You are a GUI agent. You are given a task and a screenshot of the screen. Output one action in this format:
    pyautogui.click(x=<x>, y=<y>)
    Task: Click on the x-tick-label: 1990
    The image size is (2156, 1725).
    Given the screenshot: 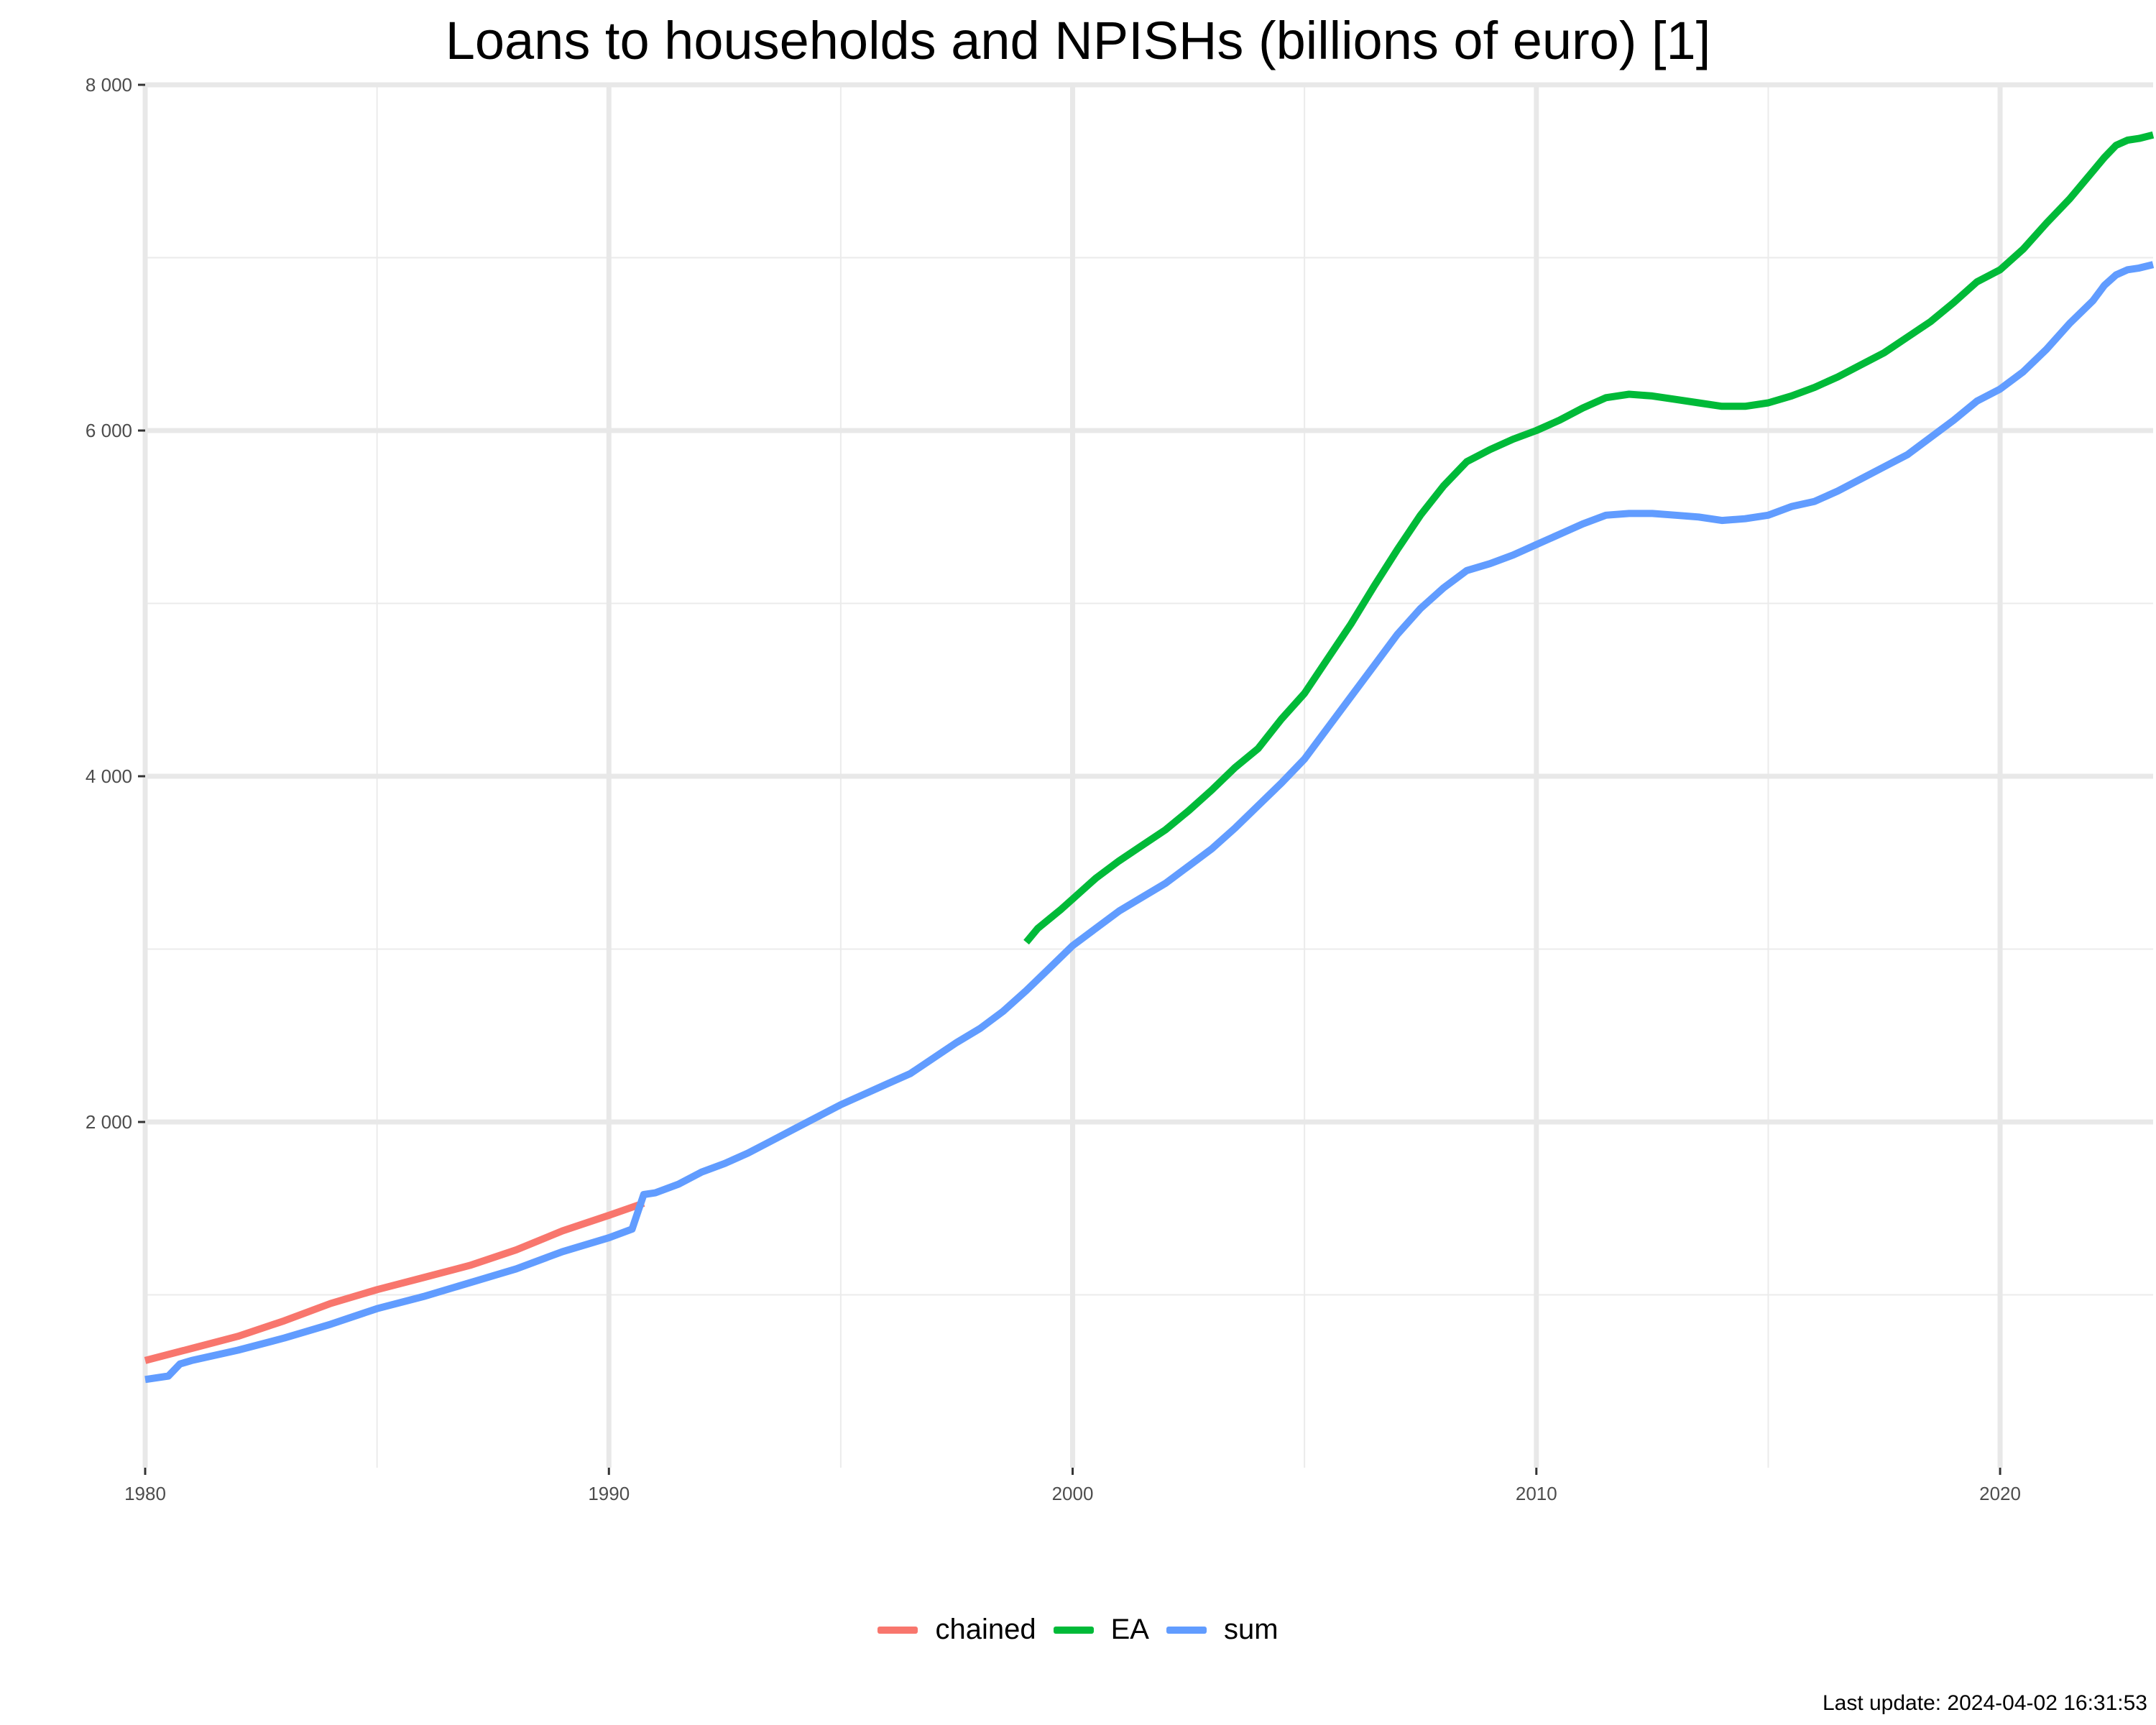 What is the action you would take?
    pyautogui.click(x=609, y=1493)
    